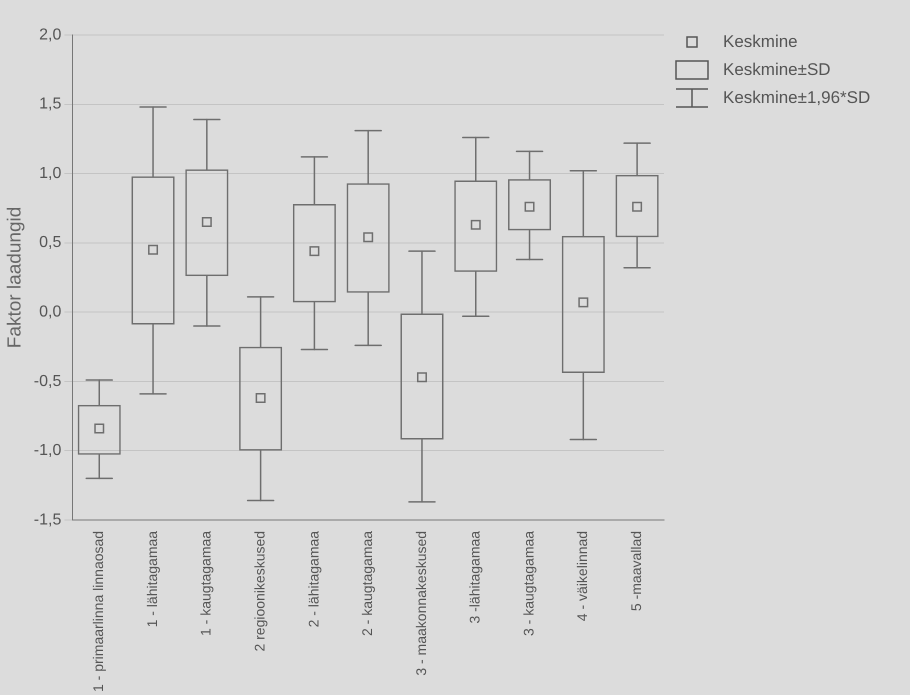 The width and height of the screenshot is (910, 695). Describe the element at coordinates (796, 98) in the screenshot. I see `text: Keskmine±1,96*SD` at that location.